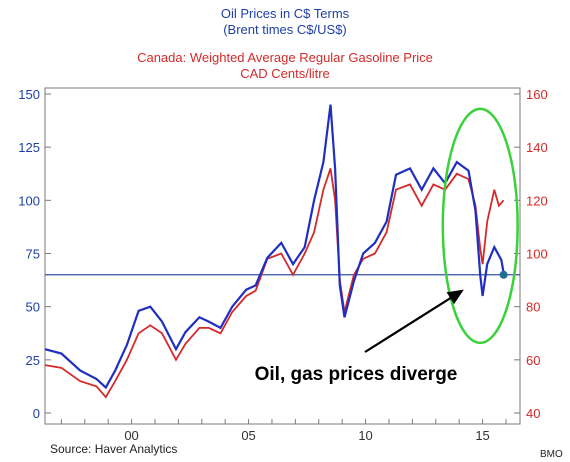 This screenshot has height=462, width=570. Describe the element at coordinates (285, 73) in the screenshot. I see `chart-subtitle-line-2: CAD Cents/litre` at that location.